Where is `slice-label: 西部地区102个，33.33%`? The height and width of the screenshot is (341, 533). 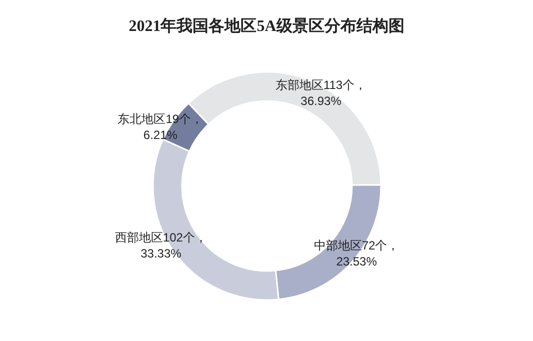 slice-label: 西部地区102个，33.33% is located at coordinates (160, 245).